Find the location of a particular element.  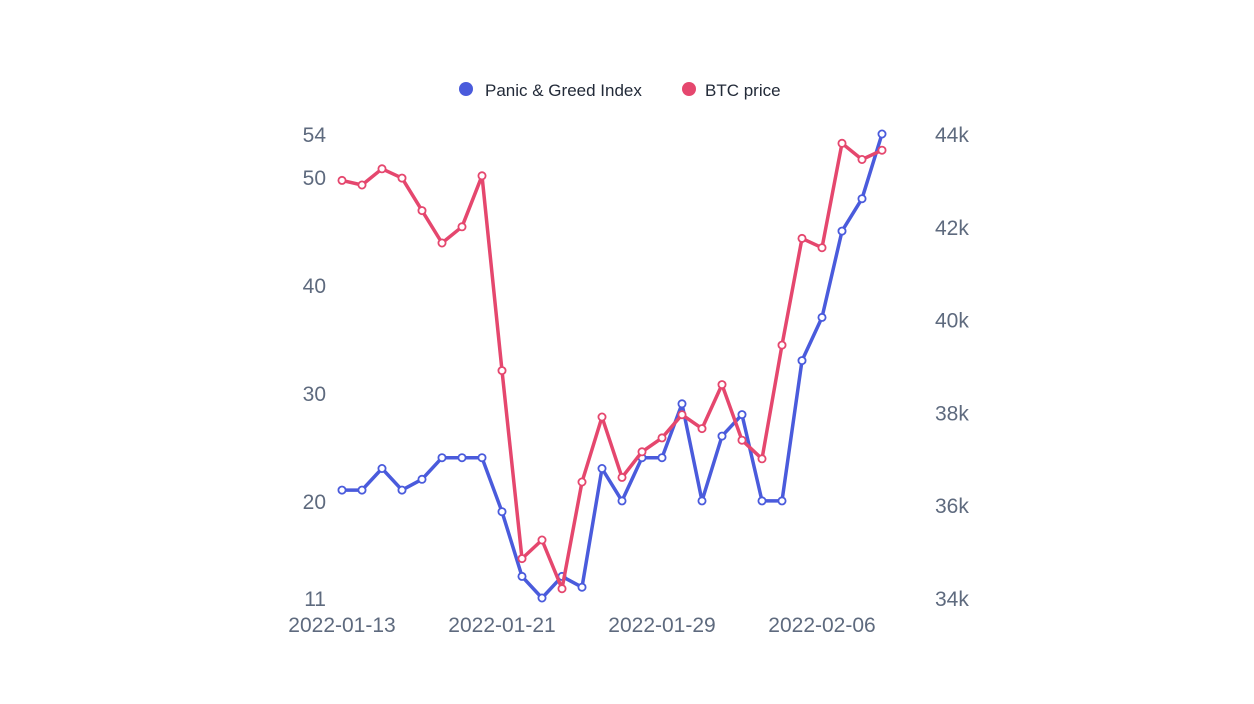

left-axis-tick-label: 20 is located at coordinates (314, 502).